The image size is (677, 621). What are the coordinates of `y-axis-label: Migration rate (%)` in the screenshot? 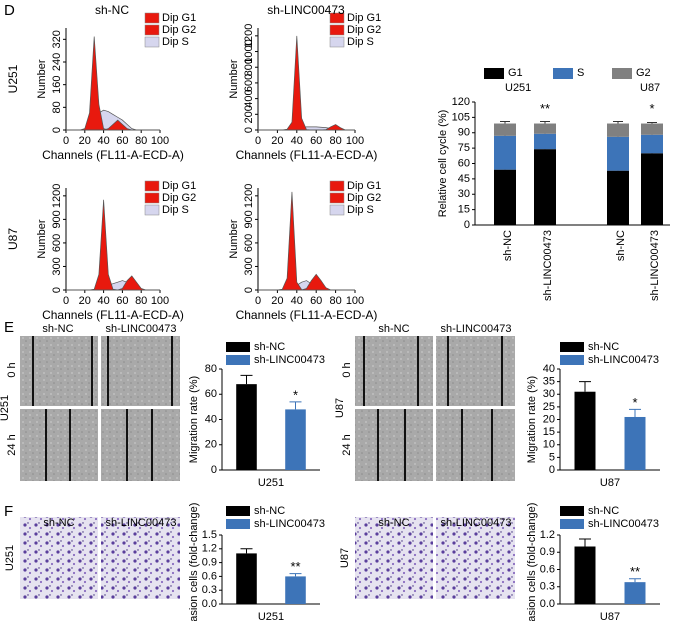 It's located at (532, 419).